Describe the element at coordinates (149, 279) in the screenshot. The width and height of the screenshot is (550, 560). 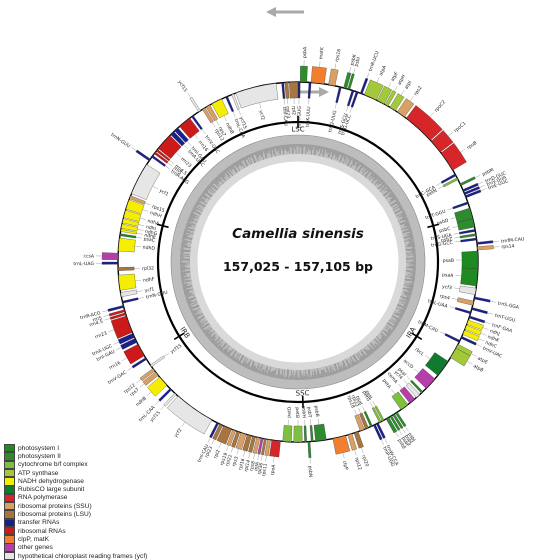
I see `gene-label: ndhF` at that location.